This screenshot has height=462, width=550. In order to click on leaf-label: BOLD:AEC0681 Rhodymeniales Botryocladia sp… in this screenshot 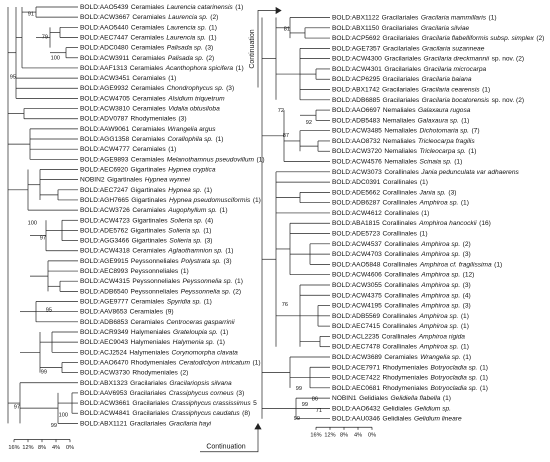, I will do `click(410, 388)`.